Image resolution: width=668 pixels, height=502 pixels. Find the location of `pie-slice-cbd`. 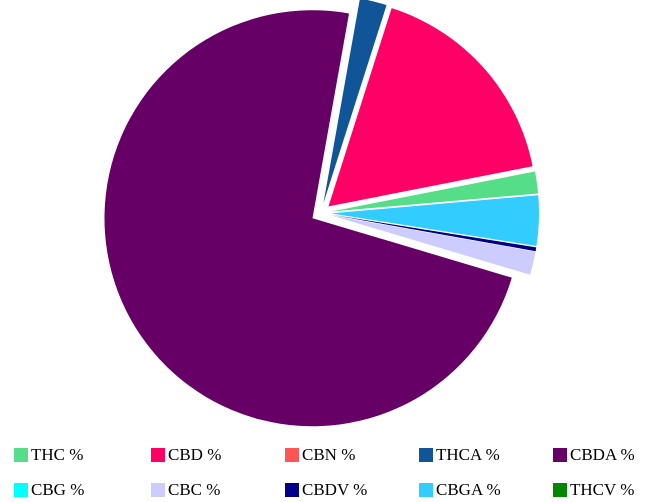

pie-slice-cbd is located at coordinates (430, 107).